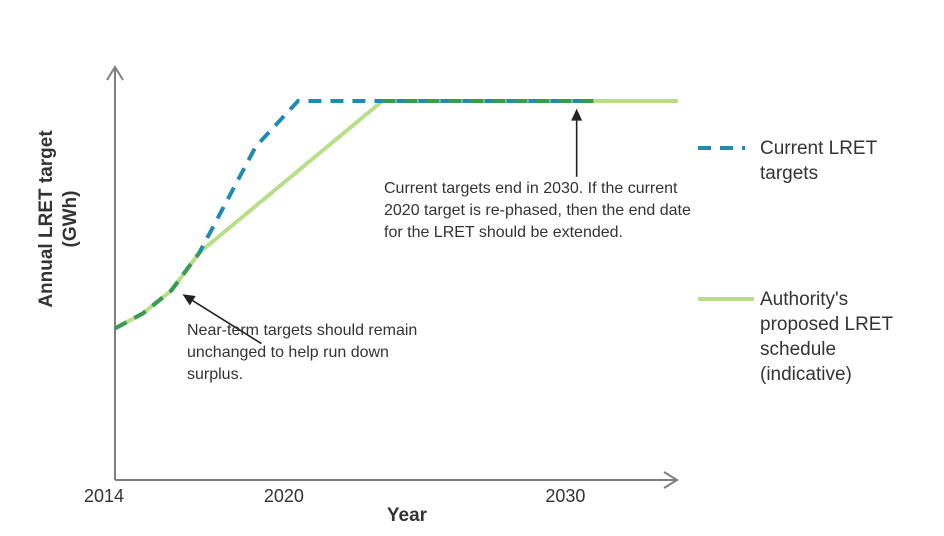  What do you see at coordinates (284, 496) in the screenshot?
I see `x-tick-label: 2020` at bounding box center [284, 496].